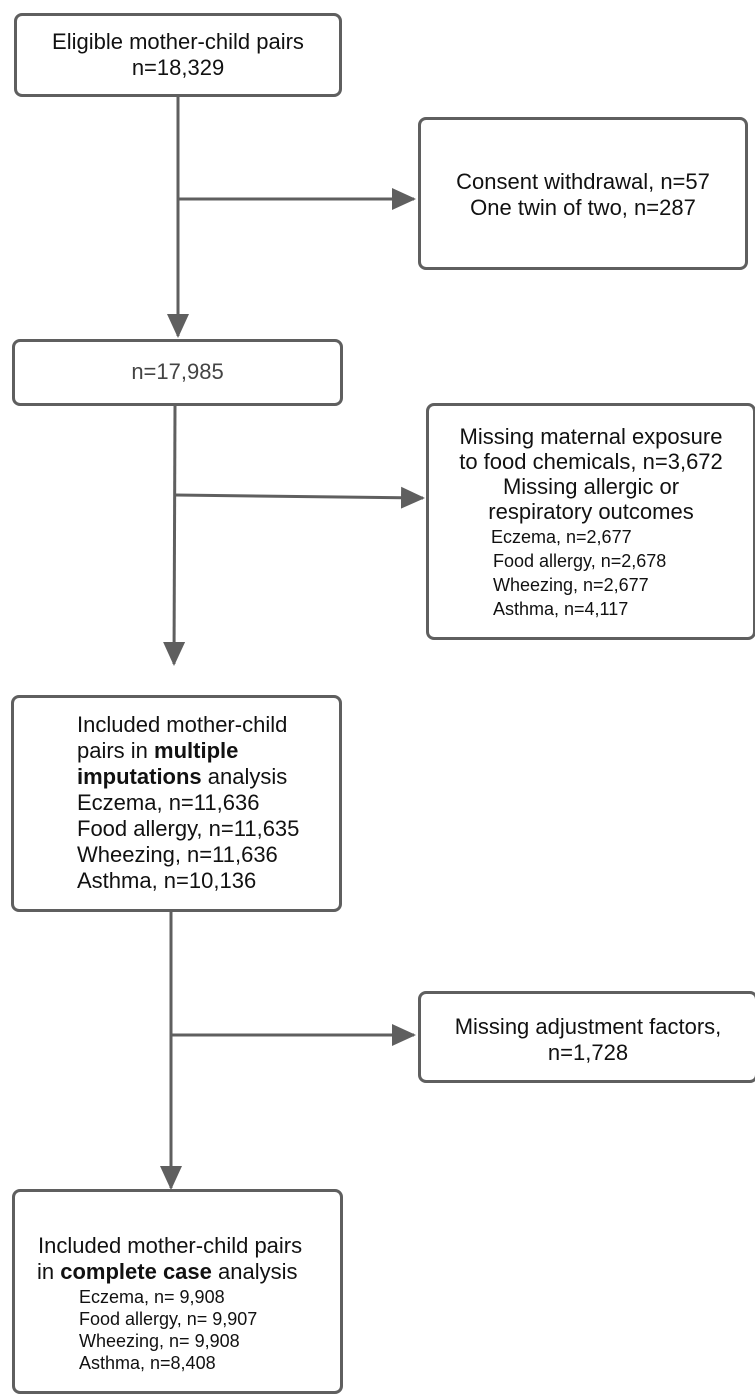 The image size is (755, 1394). What do you see at coordinates (588, 1026) in the screenshot?
I see `missing-adjustment-text: Missing adjustment factors,` at bounding box center [588, 1026].